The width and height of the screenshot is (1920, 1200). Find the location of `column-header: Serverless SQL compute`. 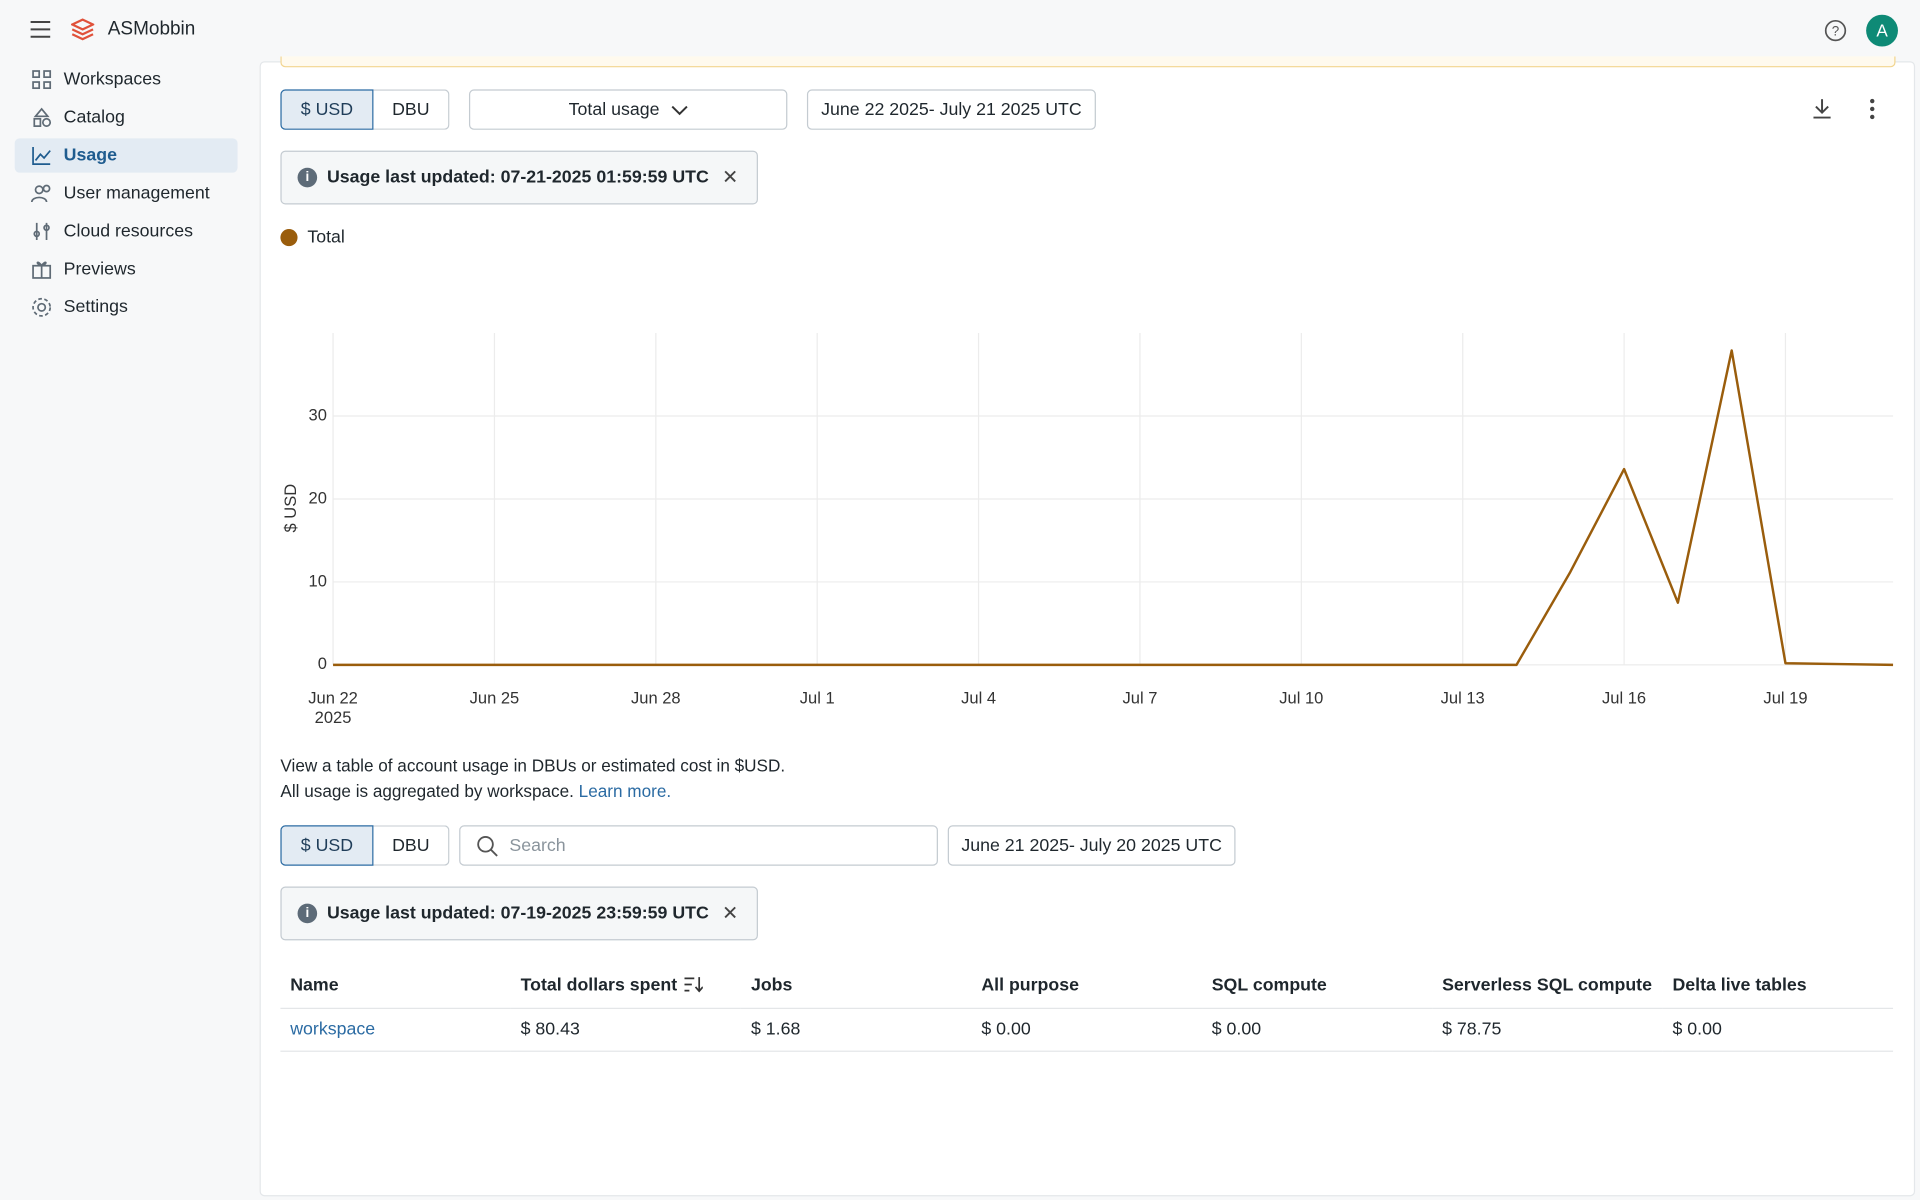

column-header: Serverless SQL compute is located at coordinates (1547, 986).